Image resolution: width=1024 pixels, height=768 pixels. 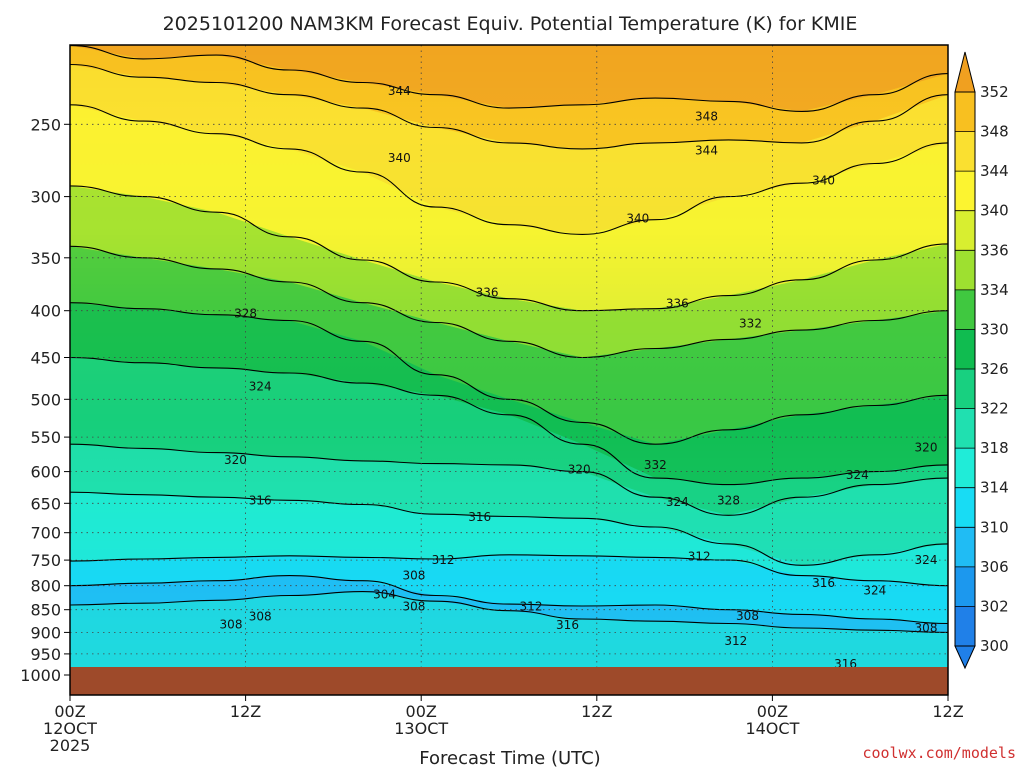 I want to click on contour-label-25: 308, so click(x=413, y=607).